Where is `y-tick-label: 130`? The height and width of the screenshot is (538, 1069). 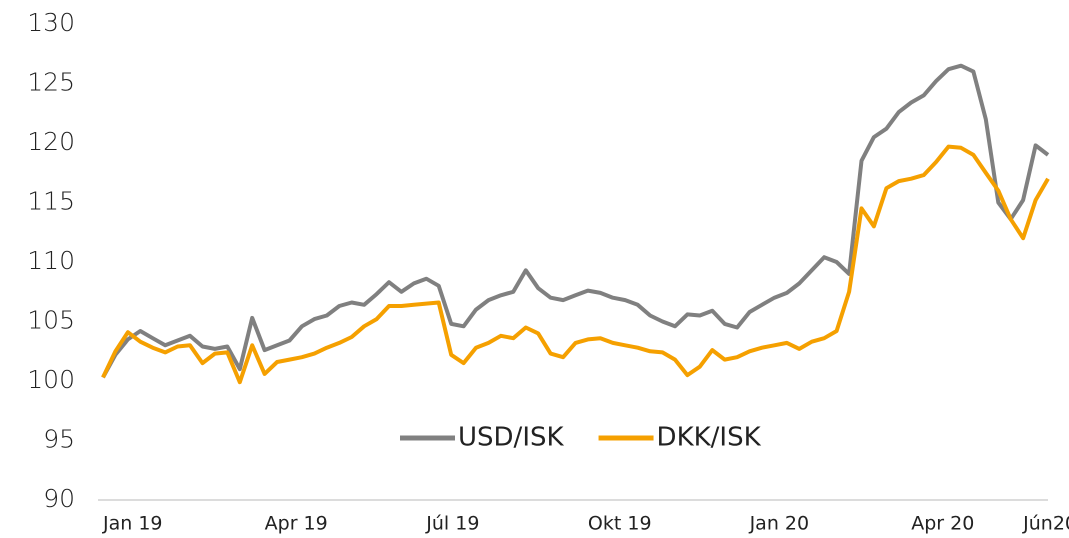 y-tick-label: 130 is located at coordinates (51, 22).